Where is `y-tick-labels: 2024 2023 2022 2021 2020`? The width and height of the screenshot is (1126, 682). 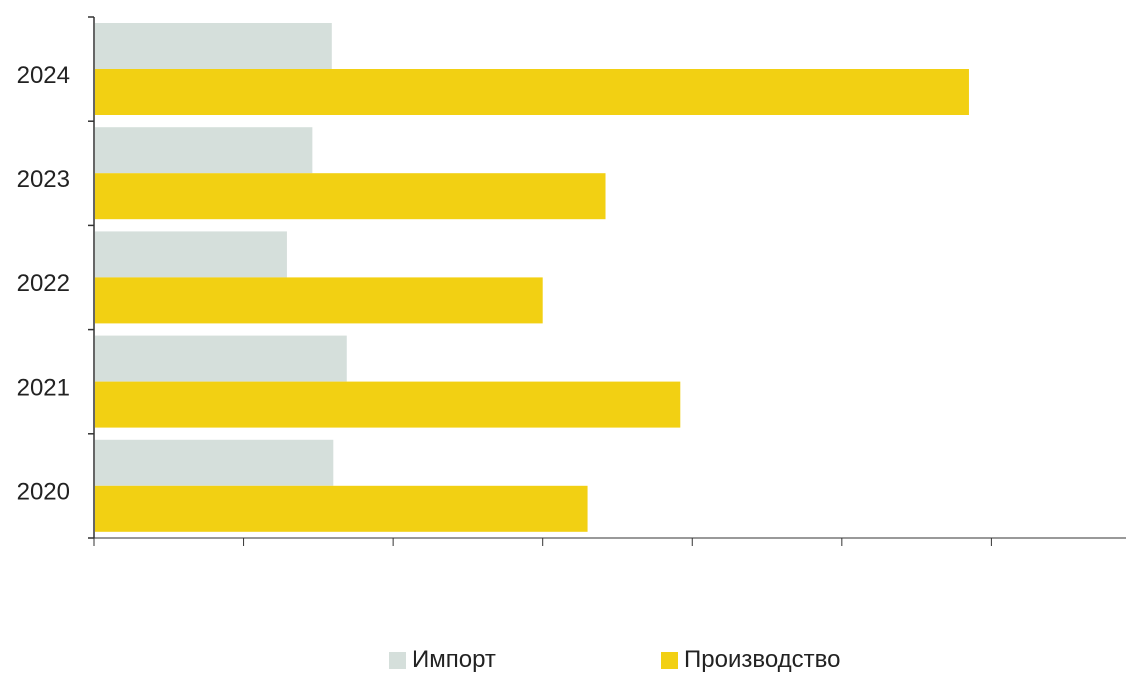 y-tick-labels: 2024 2023 2022 2021 2020 is located at coordinates (43, 284).